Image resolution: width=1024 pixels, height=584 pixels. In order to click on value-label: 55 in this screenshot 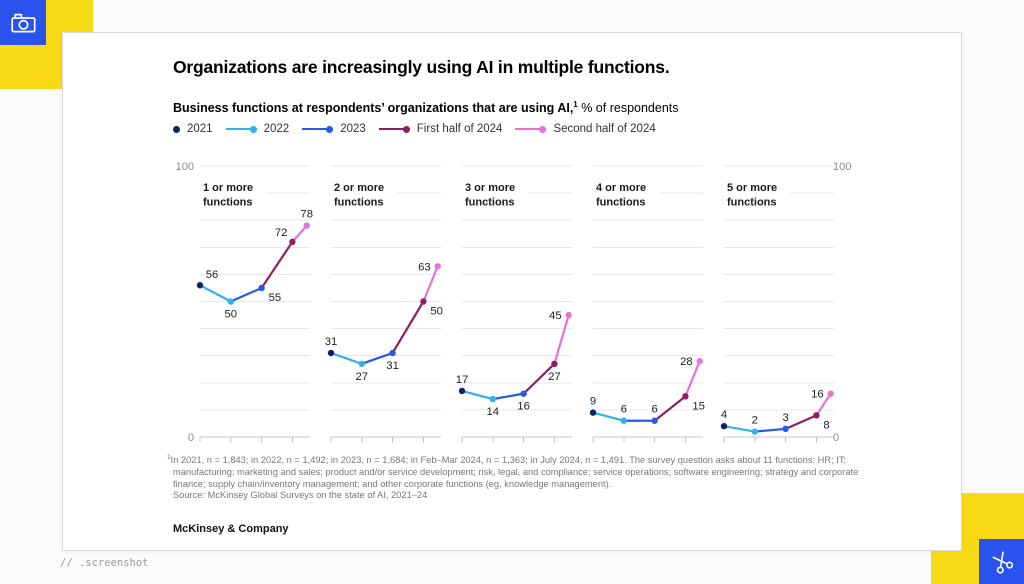, I will do `click(275, 298)`.